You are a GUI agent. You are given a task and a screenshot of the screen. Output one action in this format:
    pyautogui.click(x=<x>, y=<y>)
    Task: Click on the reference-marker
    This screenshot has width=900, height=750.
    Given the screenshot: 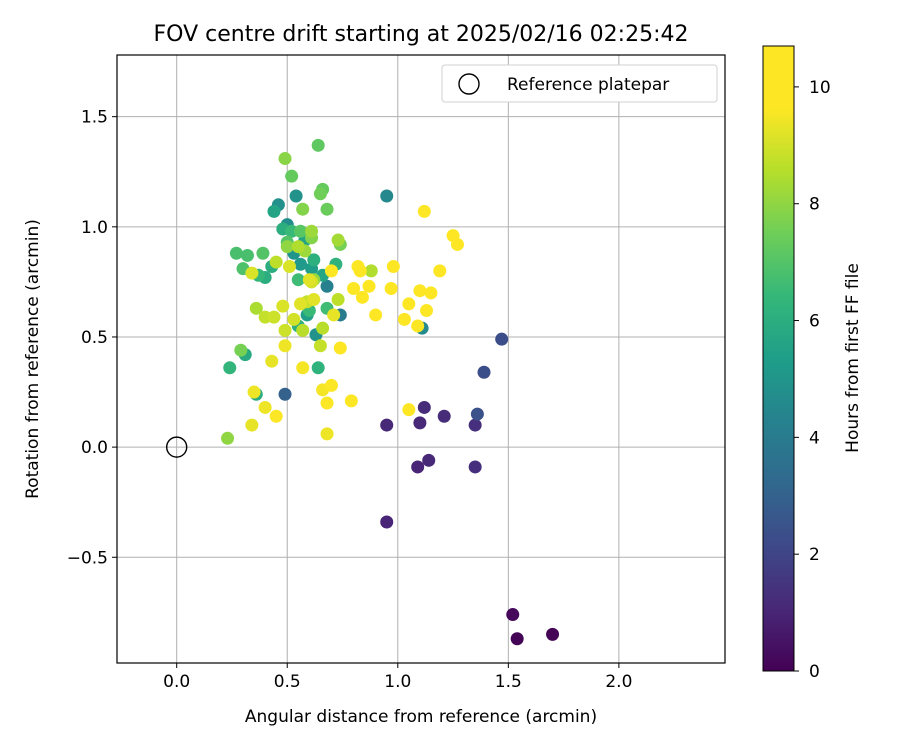 What is the action you would take?
    pyautogui.click(x=176, y=447)
    